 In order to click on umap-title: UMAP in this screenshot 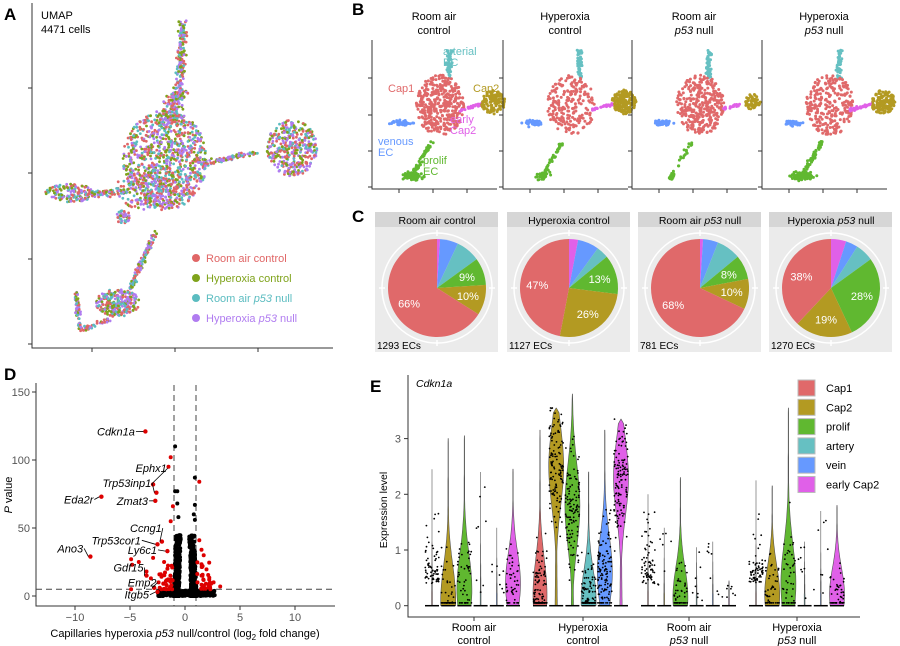, I will do `click(57, 16)`.